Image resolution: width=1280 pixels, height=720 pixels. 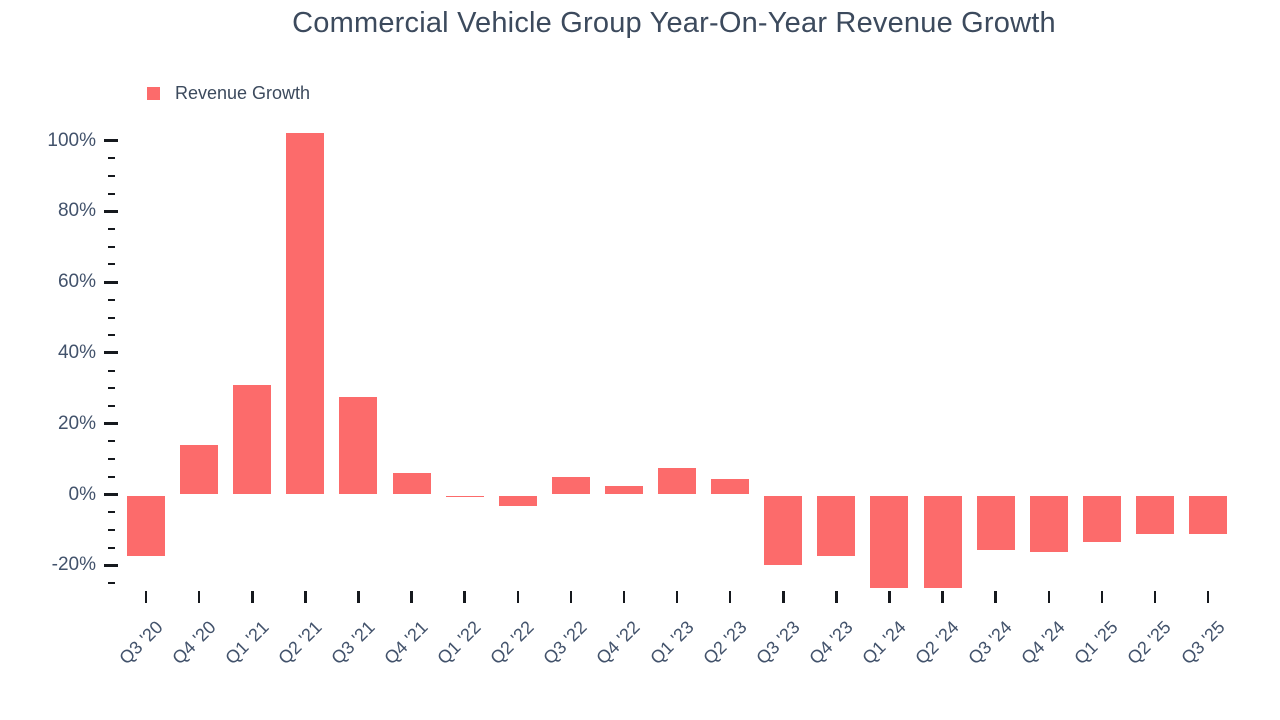 I want to click on x-axis-label: Q1 '21, so click(x=247, y=643).